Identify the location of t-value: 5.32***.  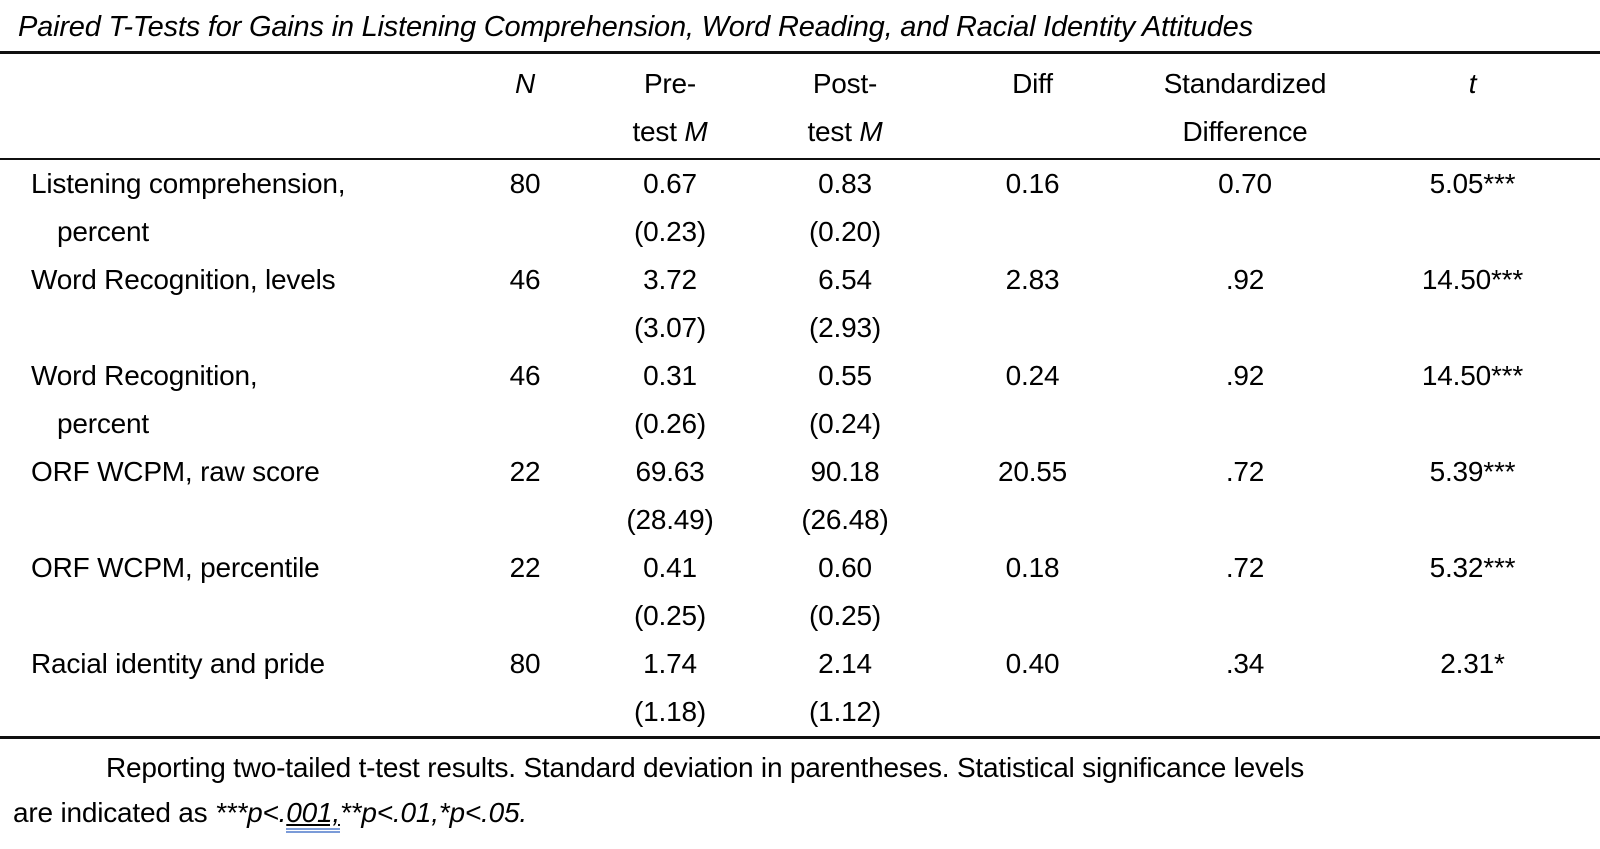
(1472, 567).